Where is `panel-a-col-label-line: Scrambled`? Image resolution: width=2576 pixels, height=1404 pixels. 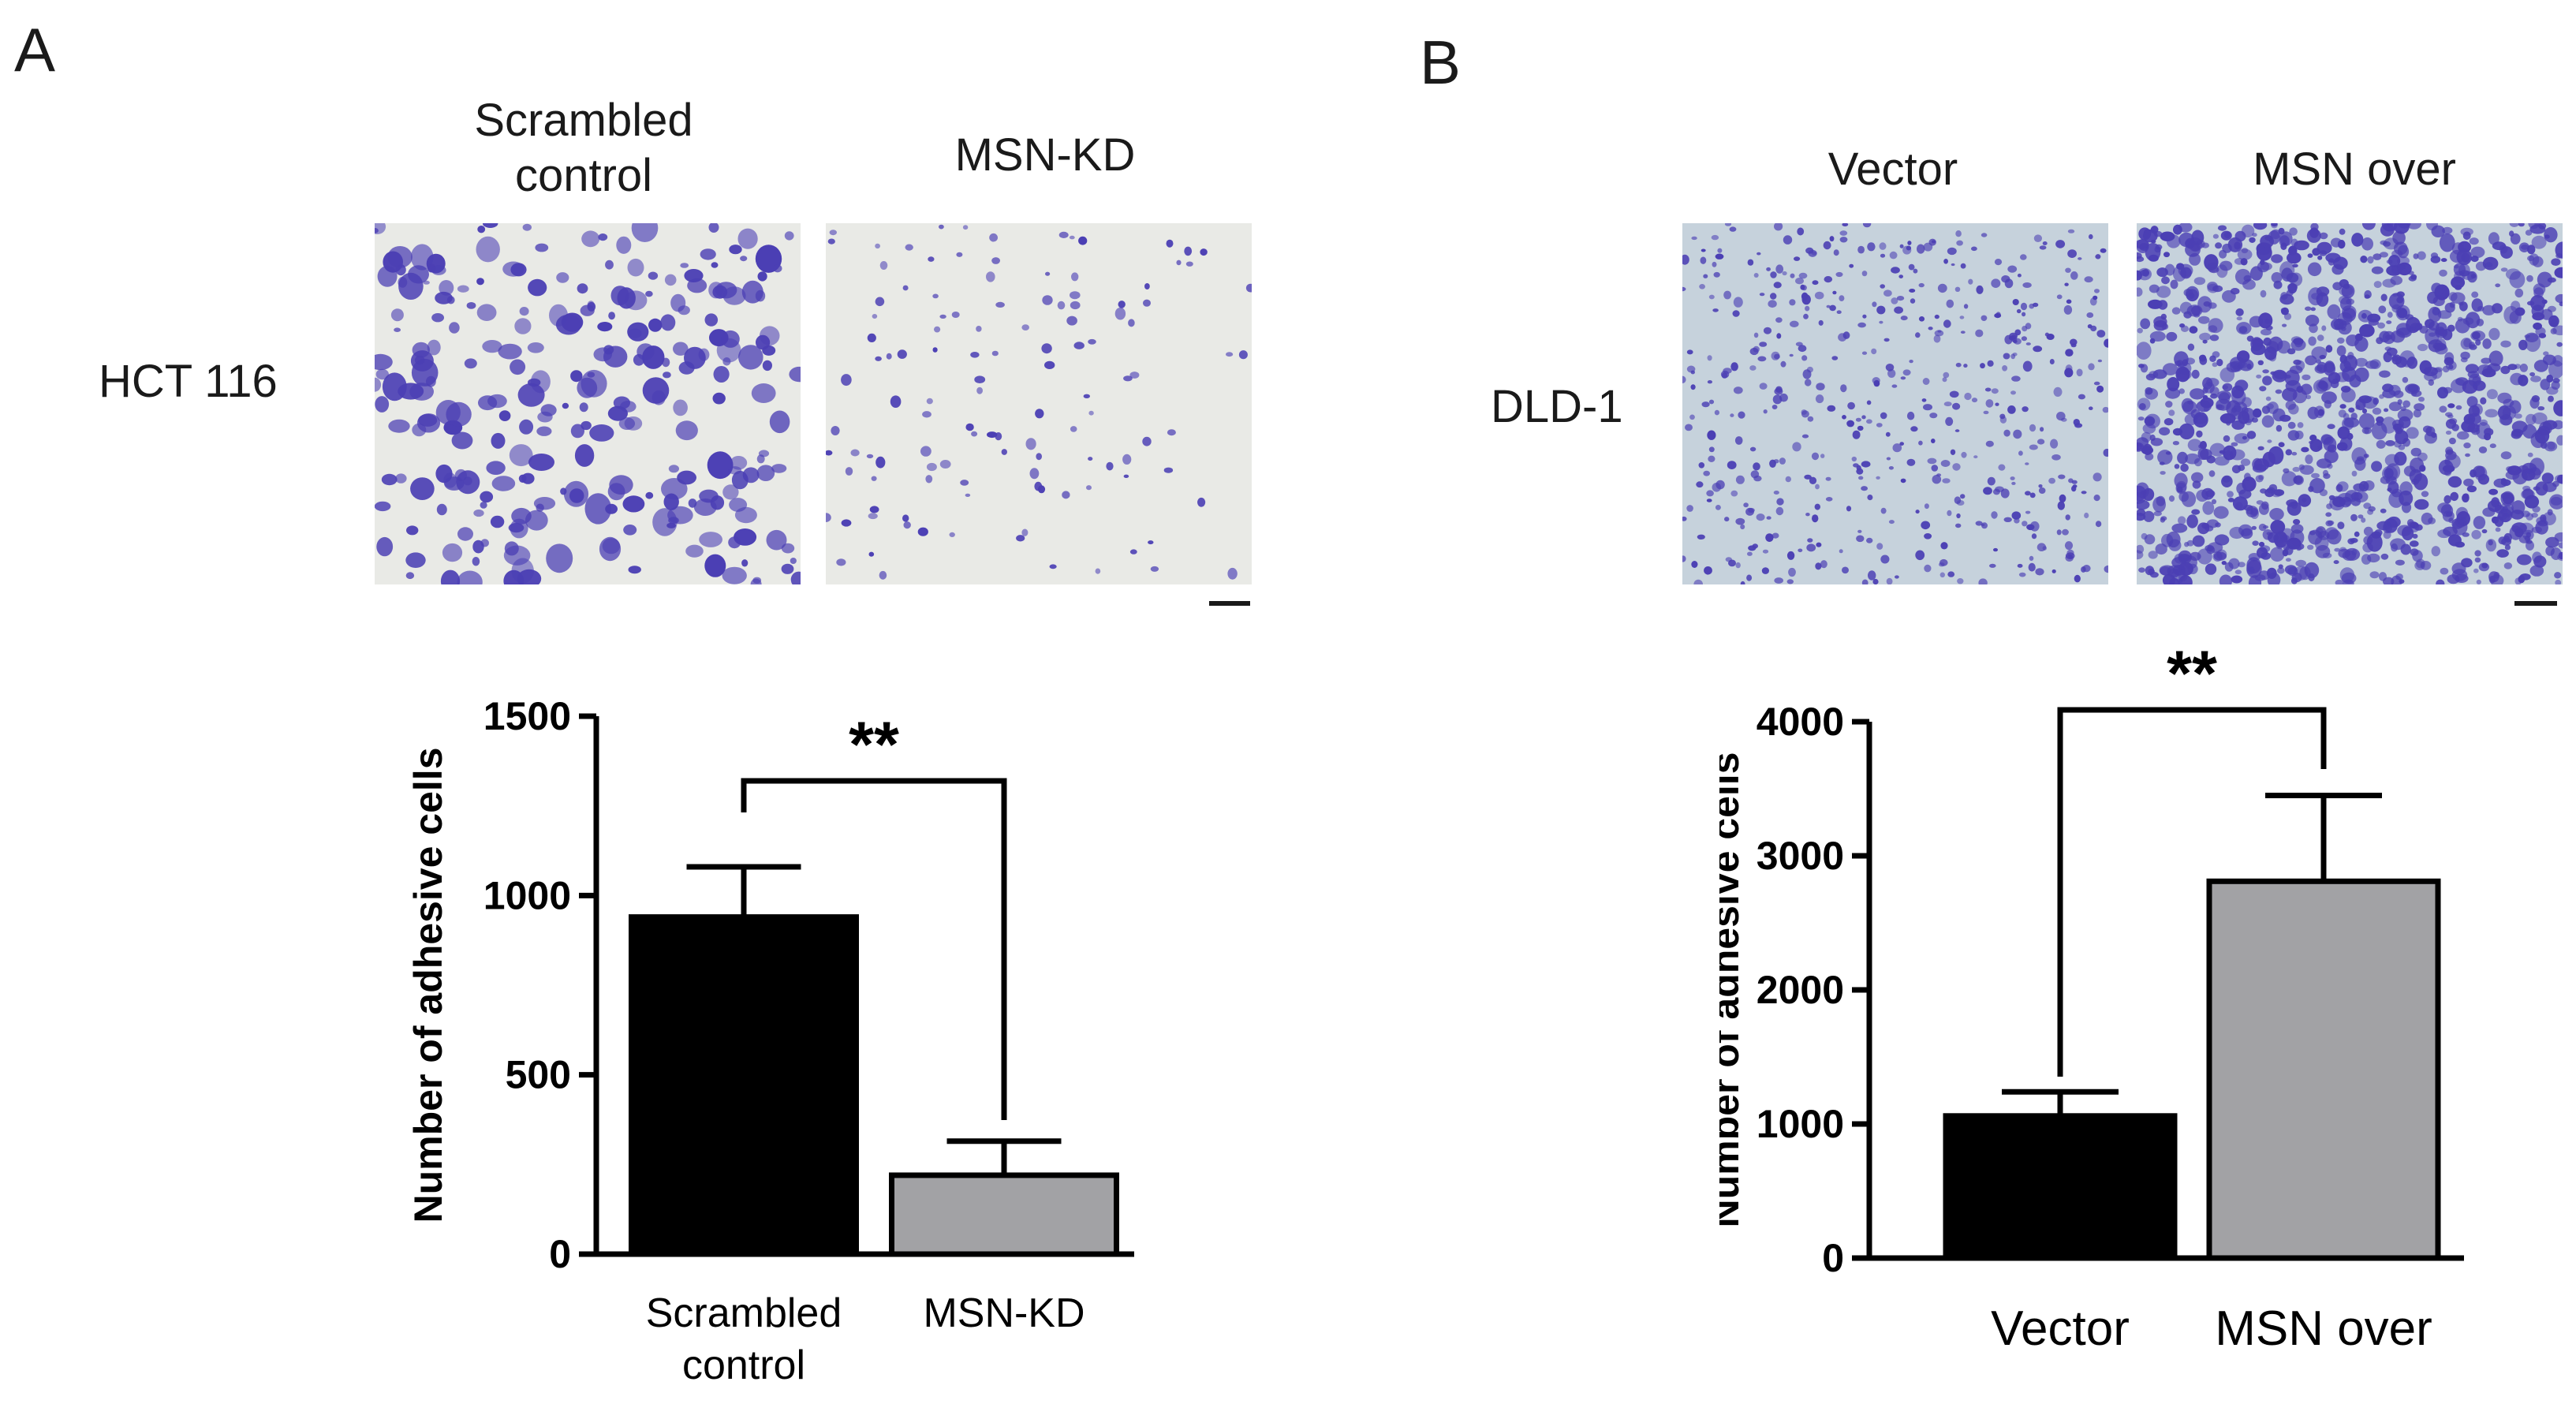
panel-a-col-label-line: Scrambled is located at coordinates (583, 121).